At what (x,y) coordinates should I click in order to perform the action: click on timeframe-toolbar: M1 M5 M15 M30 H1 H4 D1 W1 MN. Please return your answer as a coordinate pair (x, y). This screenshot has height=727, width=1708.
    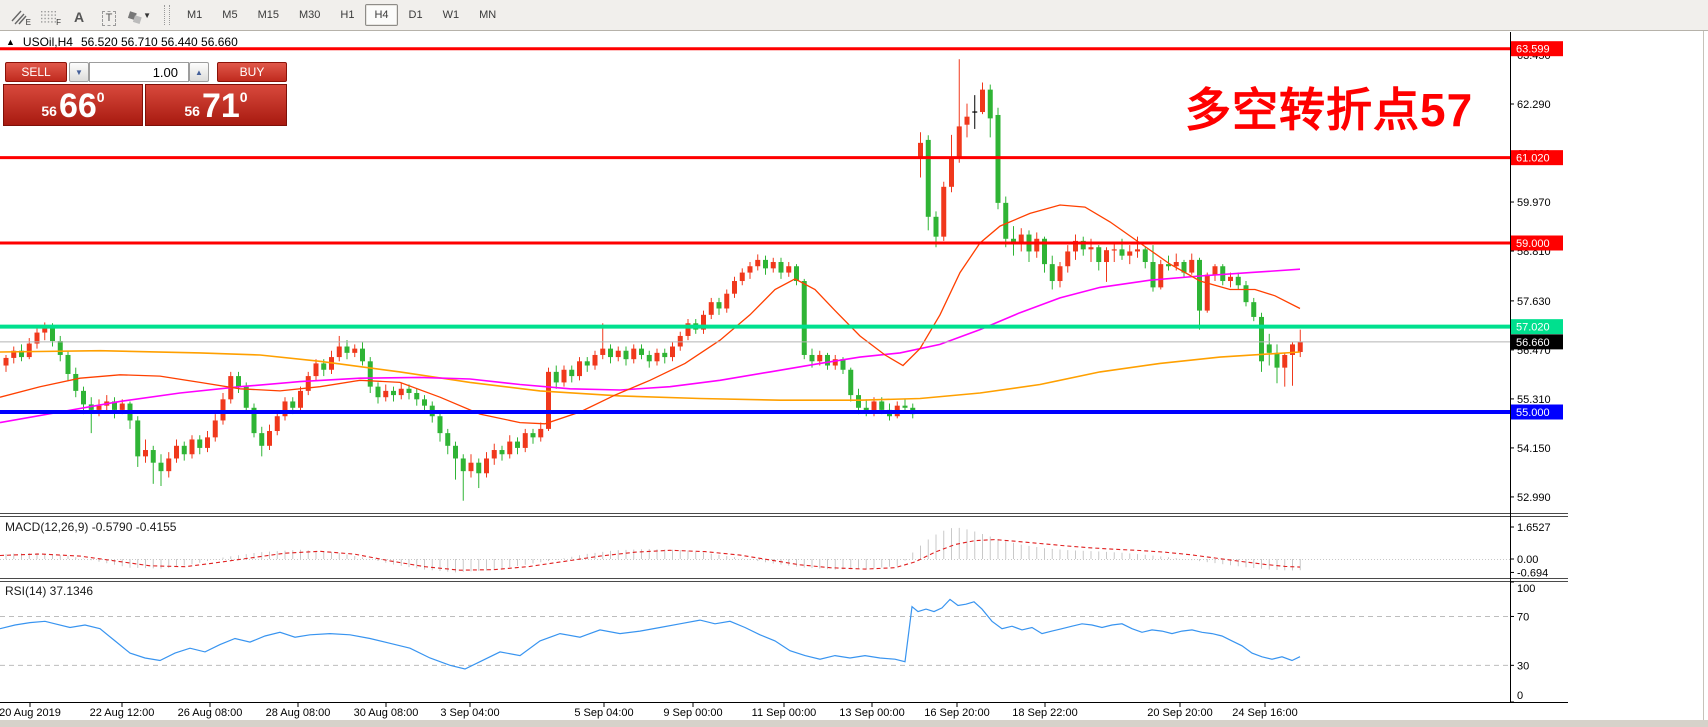
    Looking at the image, I should click on (341, 15).